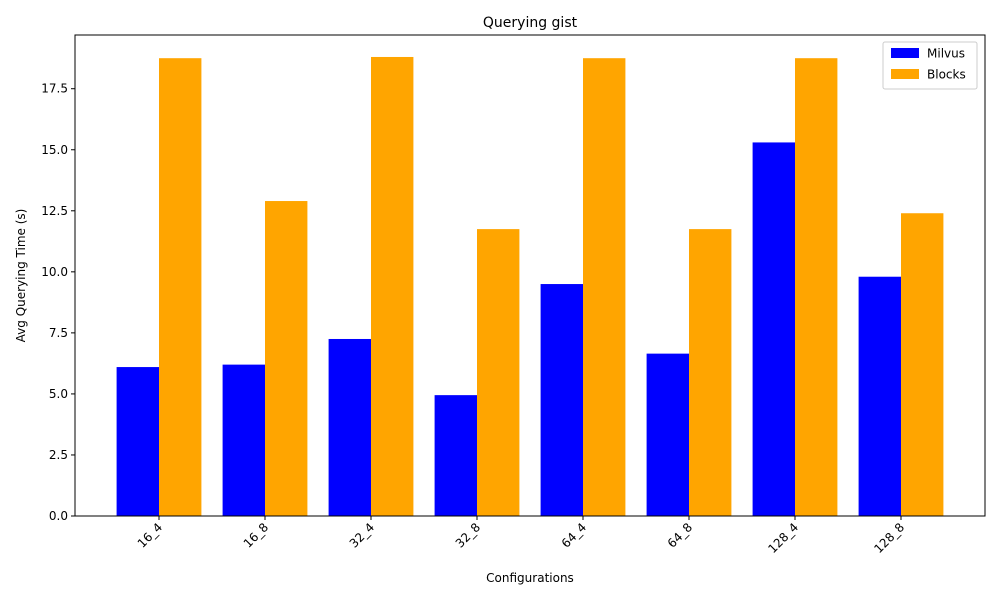 This screenshot has height=600, width=1000. Describe the element at coordinates (54, 89) in the screenshot. I see `y-tick-label: 17.5` at that location.